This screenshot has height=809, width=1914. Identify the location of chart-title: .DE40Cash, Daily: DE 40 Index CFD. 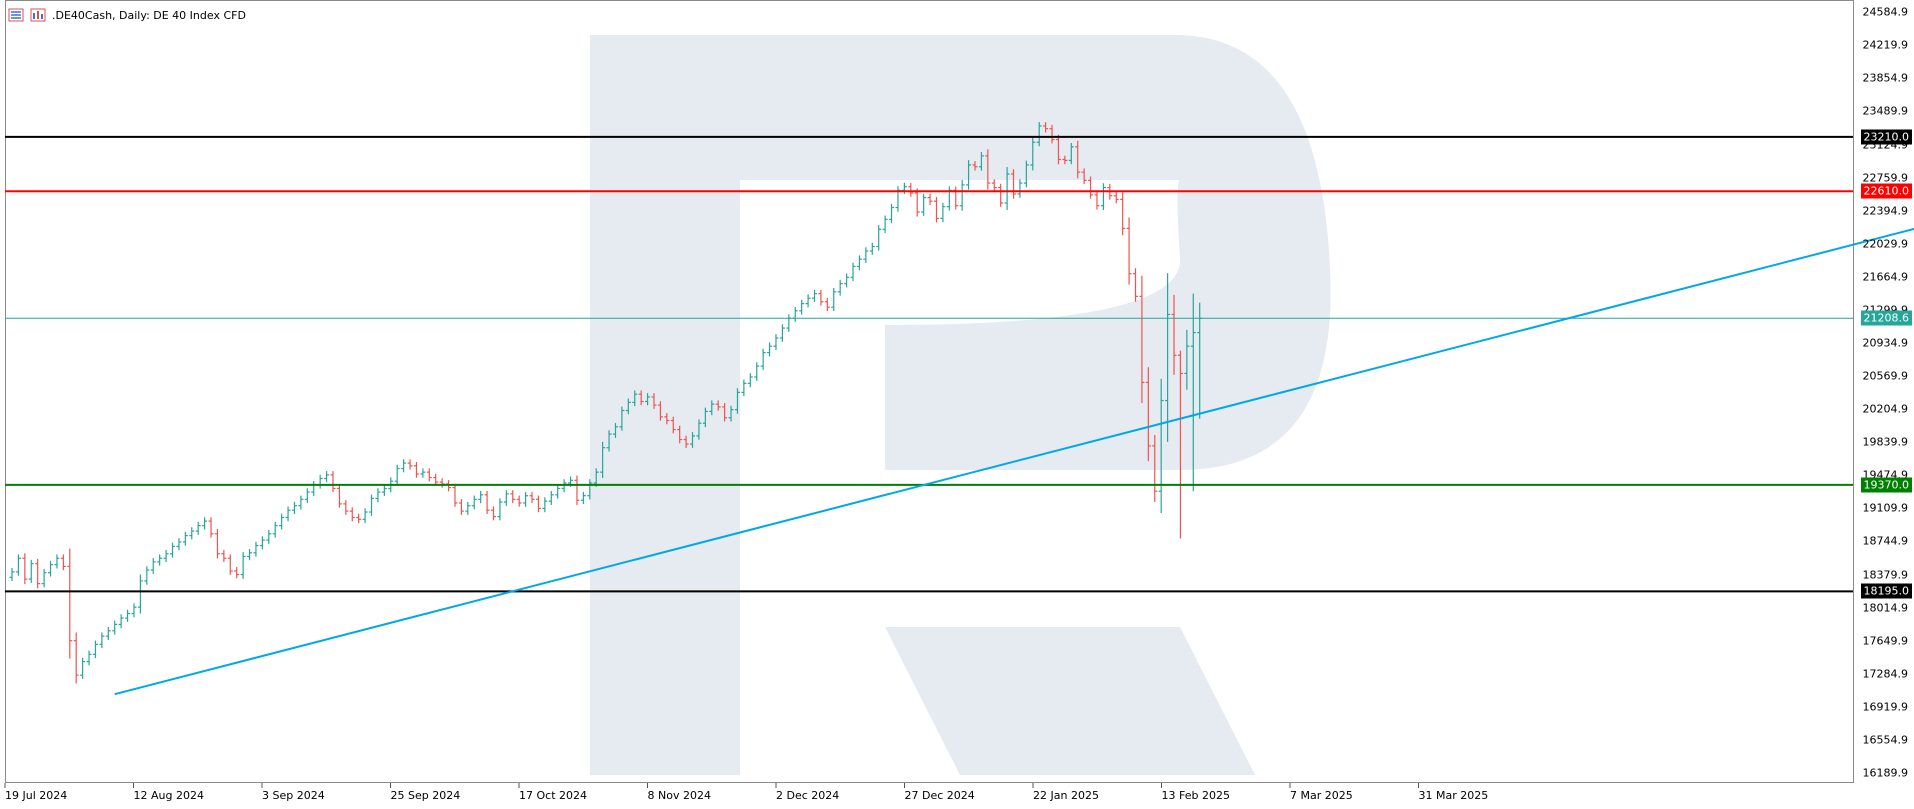
(149, 15).